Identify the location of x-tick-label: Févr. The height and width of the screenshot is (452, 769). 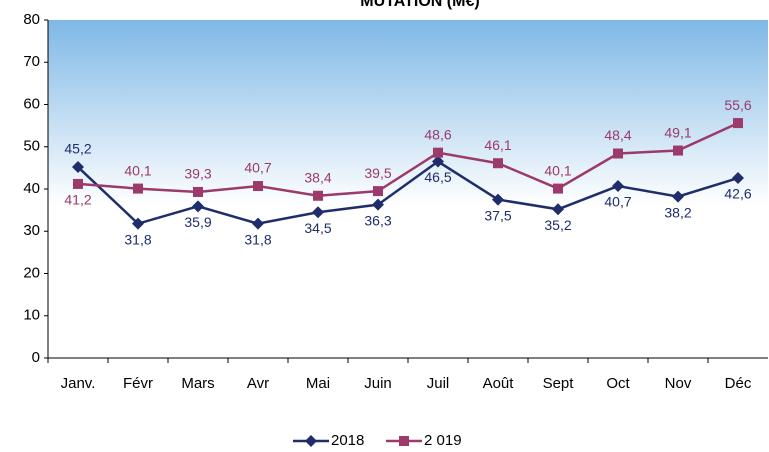
(138, 383).